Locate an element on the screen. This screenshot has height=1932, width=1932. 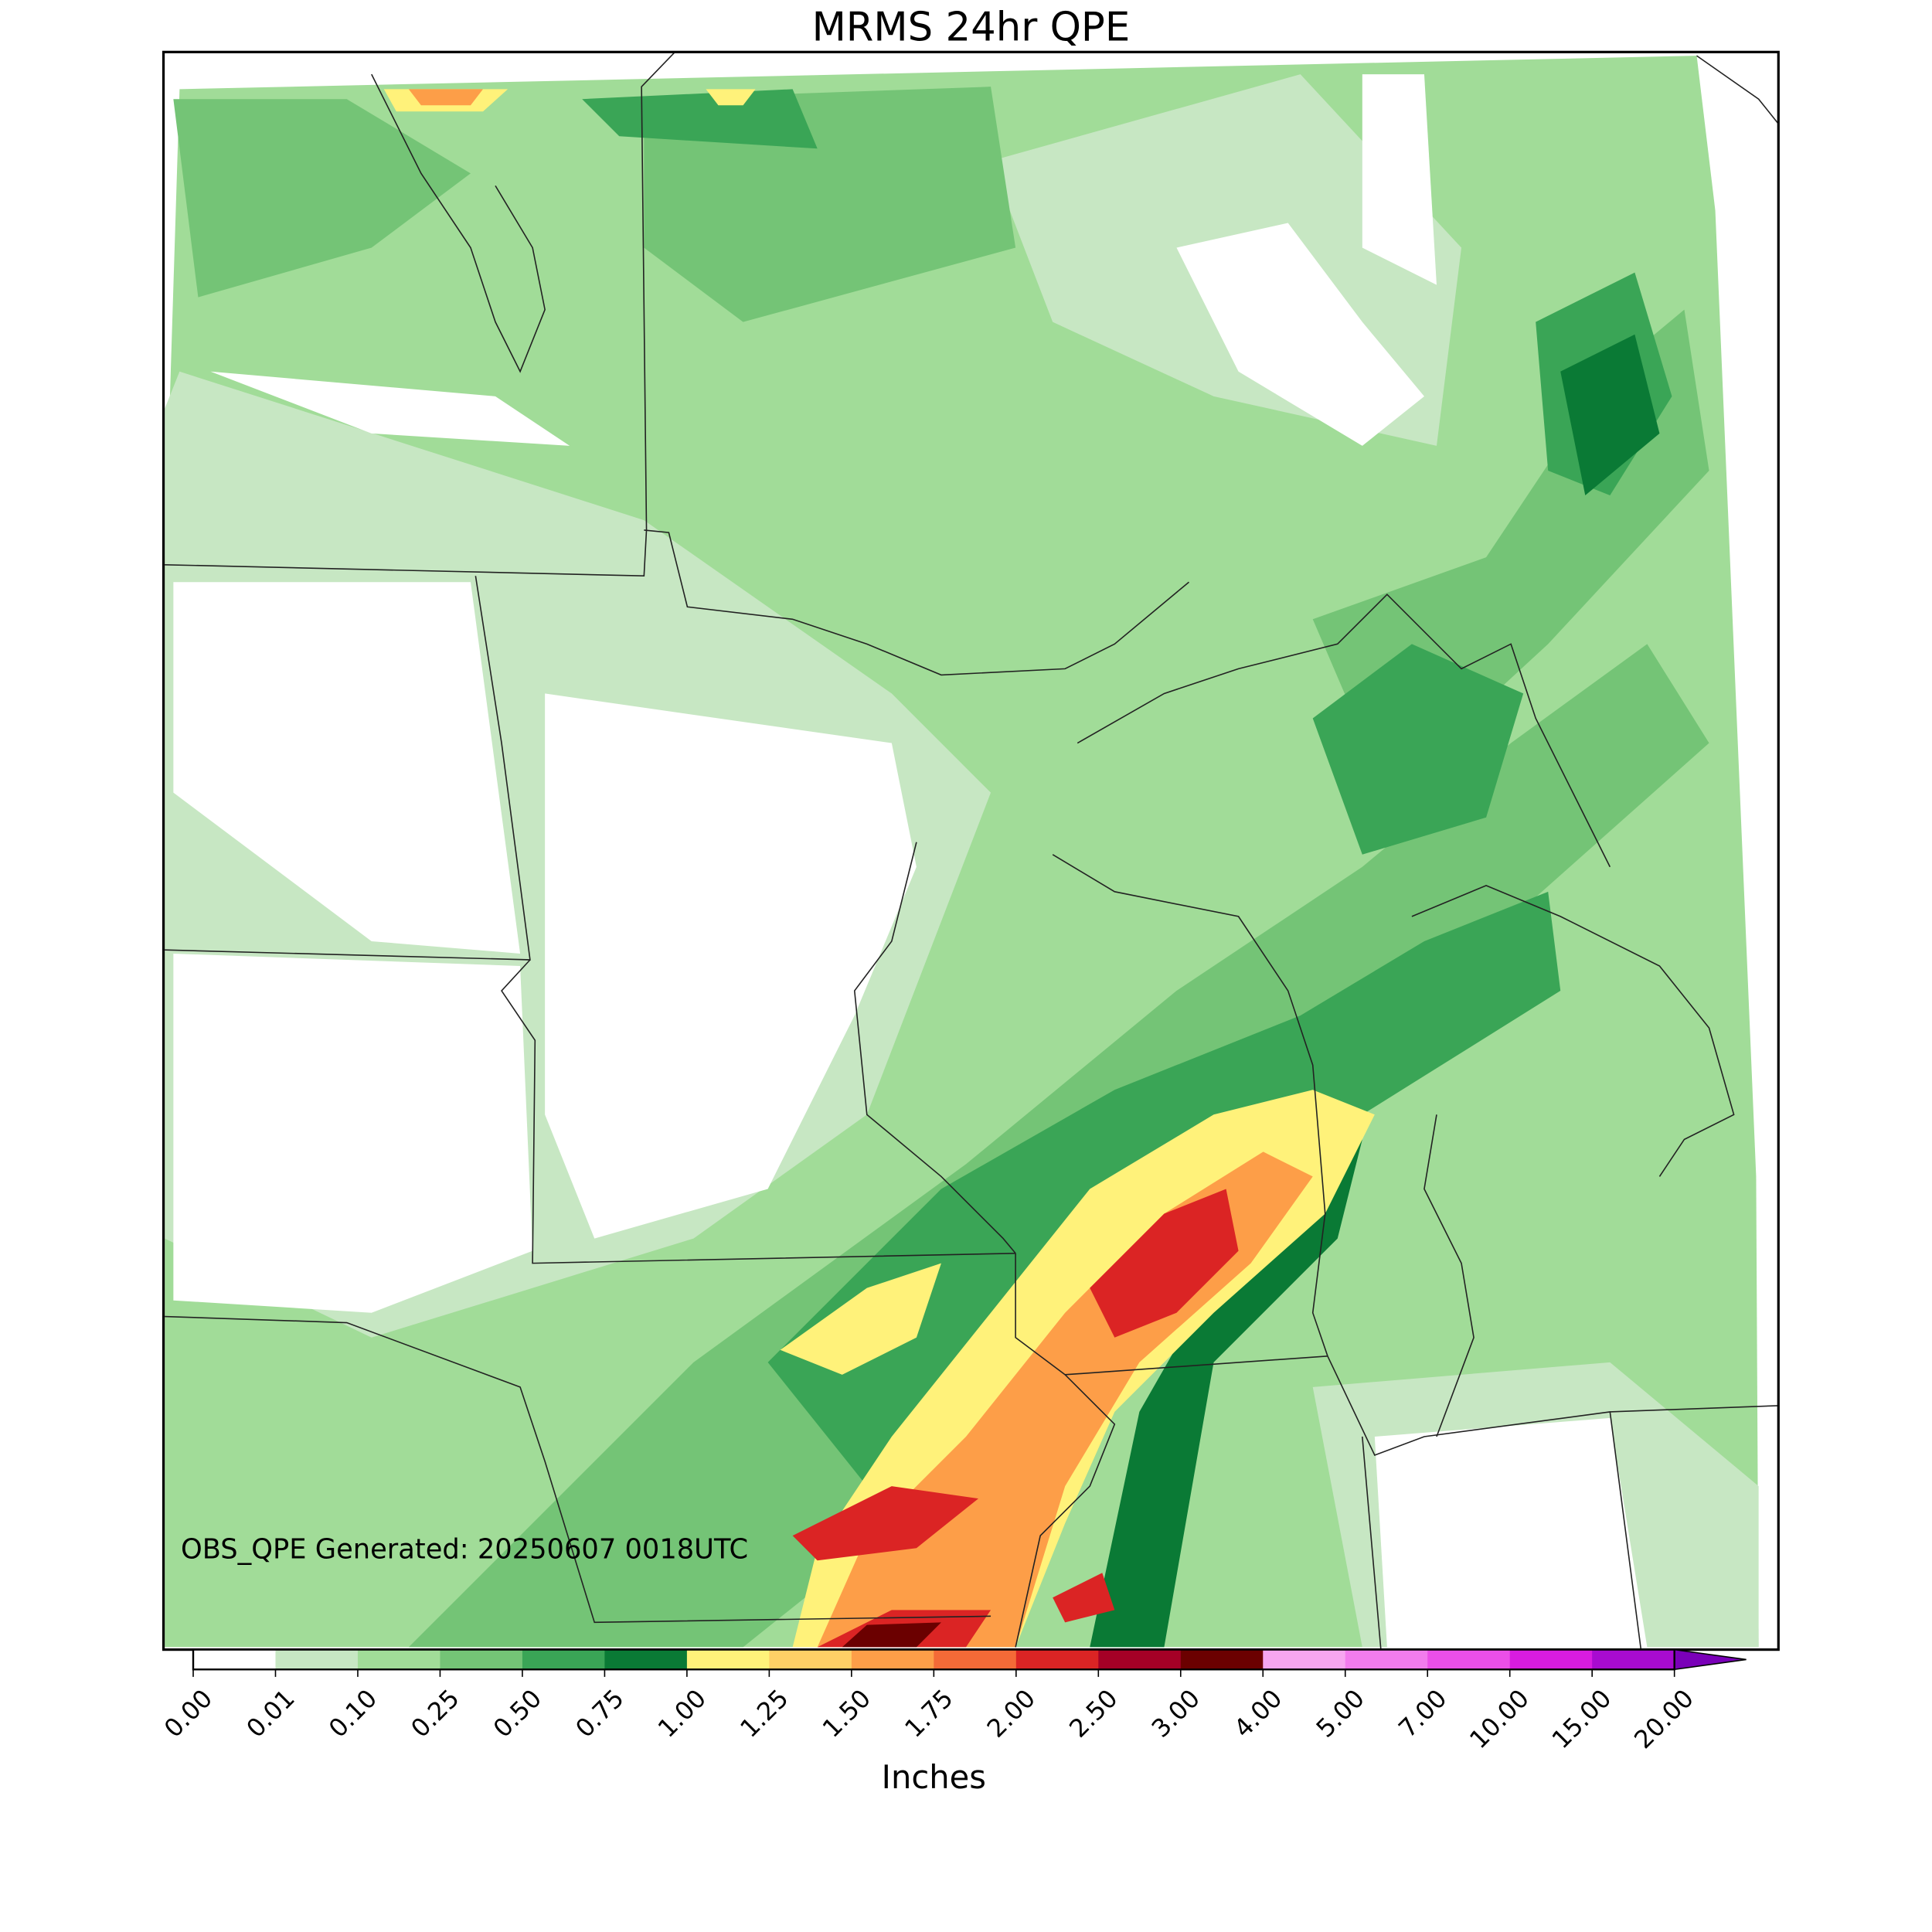
colorbar-tick-label: 0.50 is located at coordinates (517, 1713).